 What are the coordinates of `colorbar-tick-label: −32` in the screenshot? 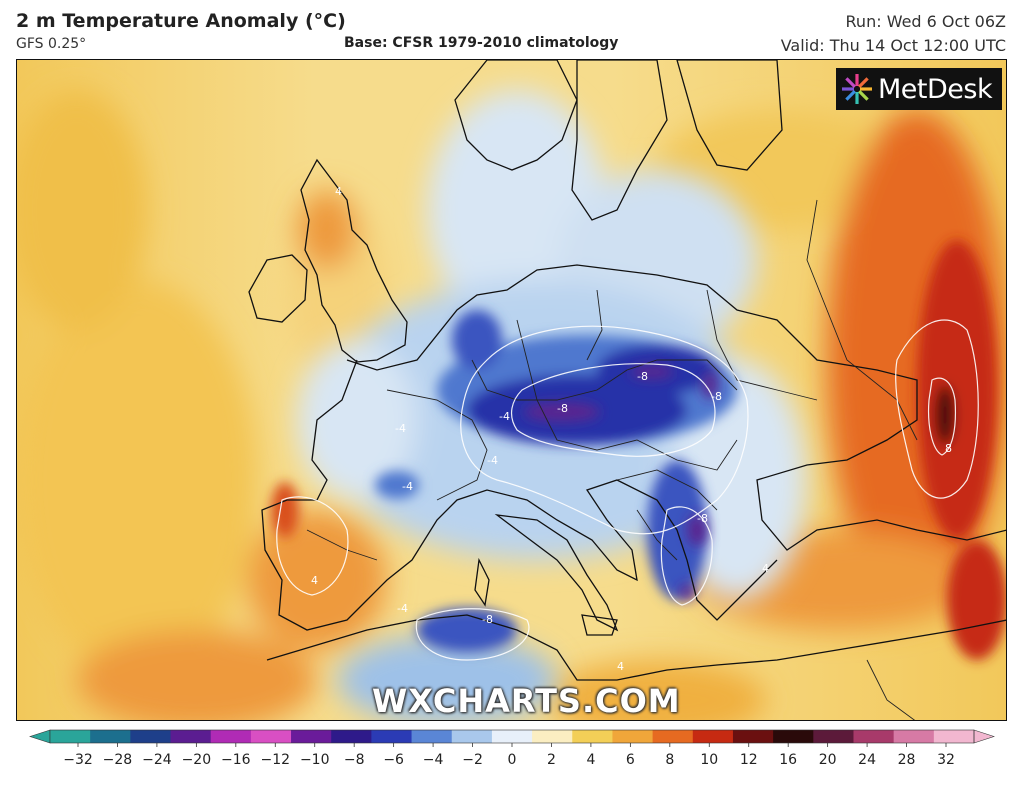 It's located at (78, 760).